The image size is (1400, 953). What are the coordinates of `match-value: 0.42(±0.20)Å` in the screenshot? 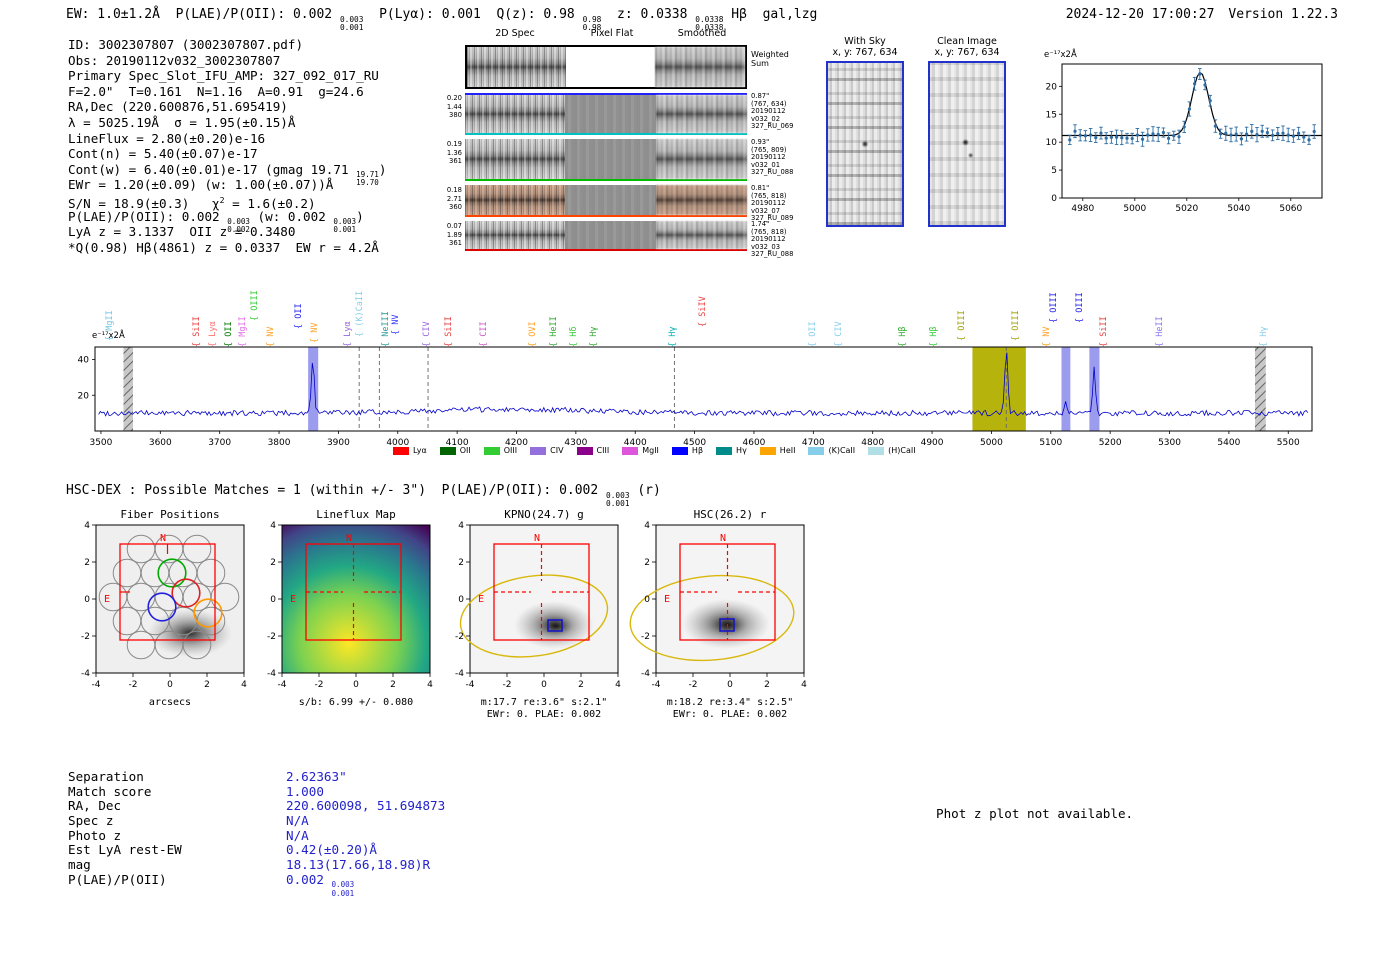 It's located at (331, 850).